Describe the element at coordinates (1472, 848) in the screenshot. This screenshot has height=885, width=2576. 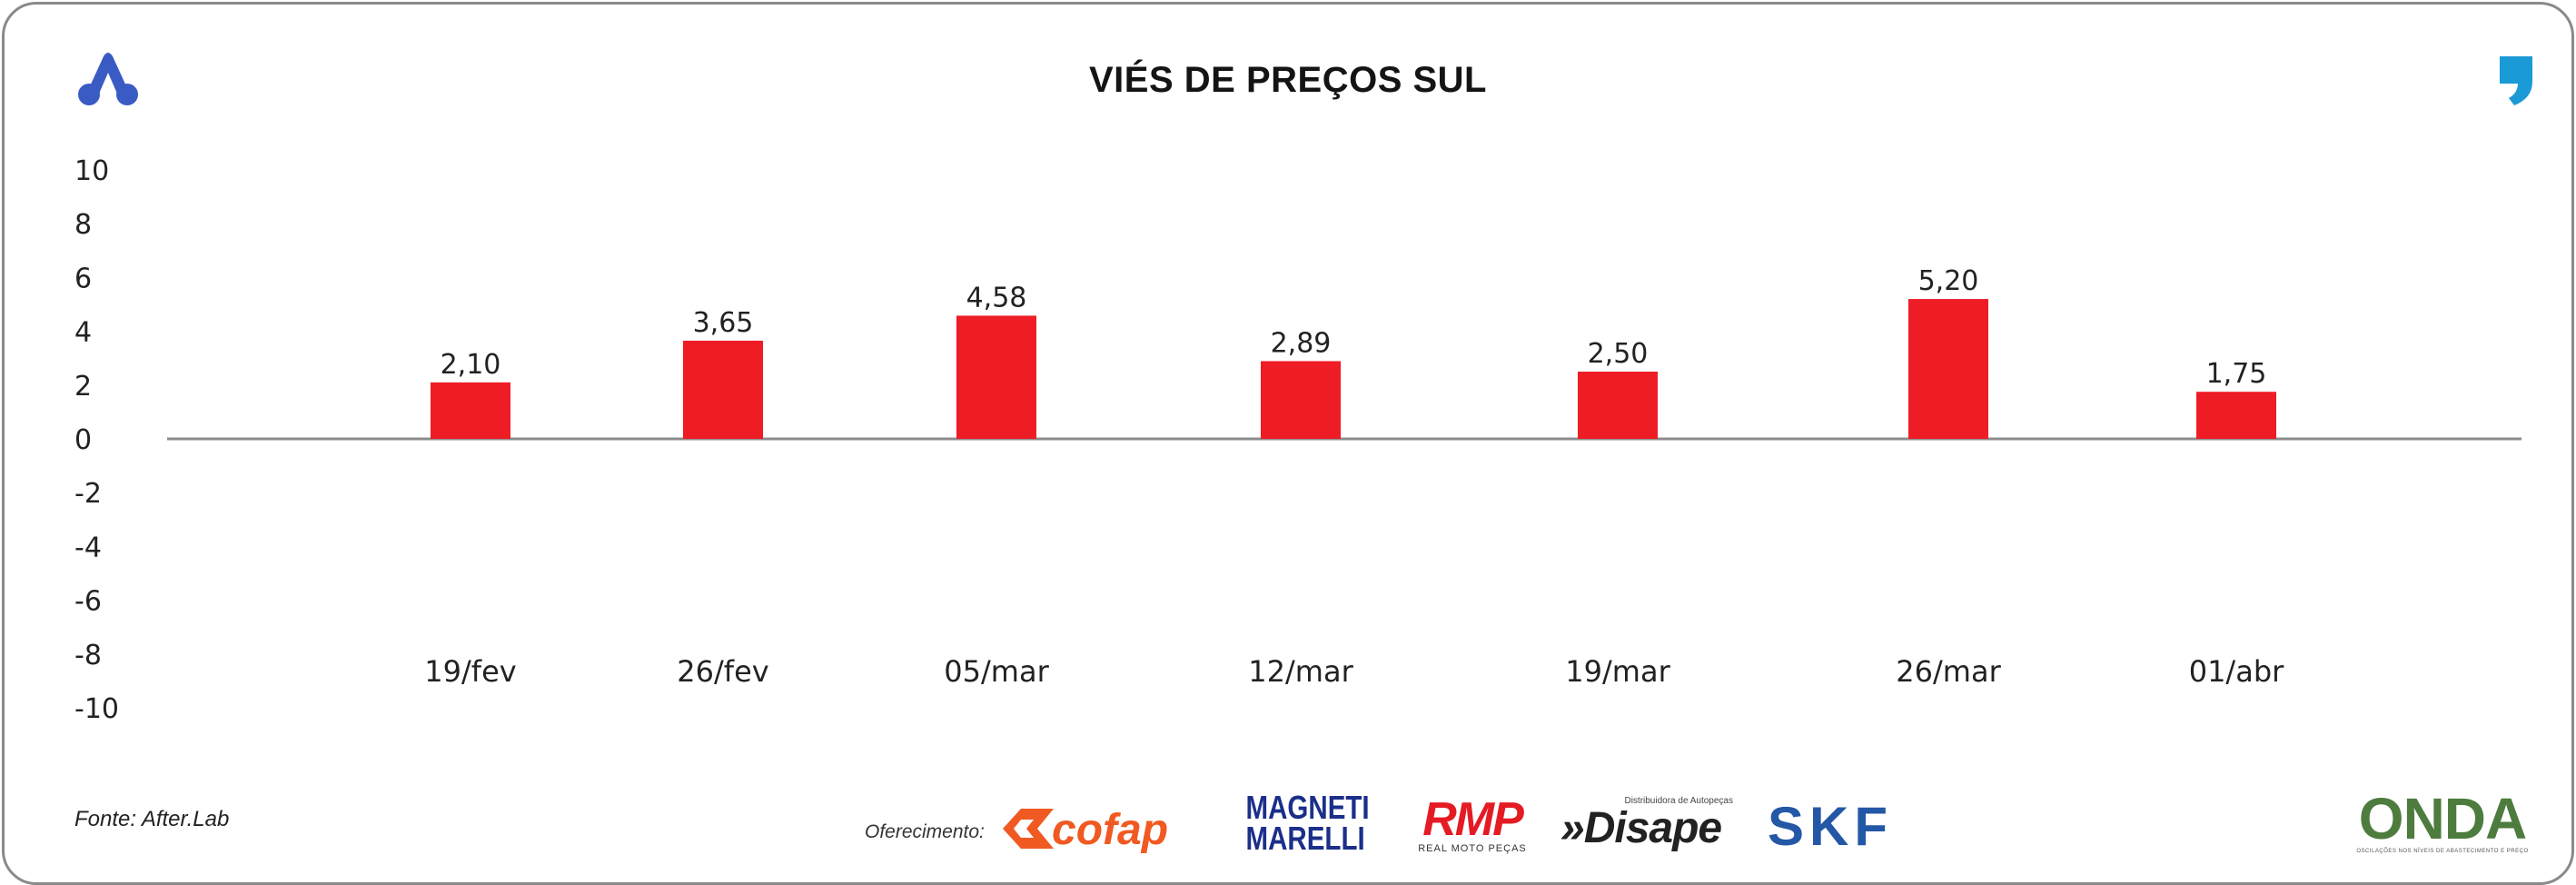
I see `rmp-subtitle: REAL MOTO PEÇAS` at that location.